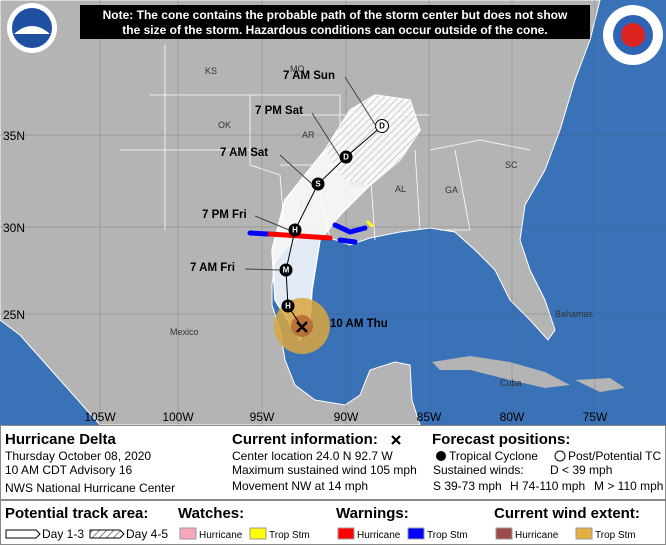 The width and height of the screenshot is (666, 545). I want to click on wind-tropstm-swatch, so click(584, 533).